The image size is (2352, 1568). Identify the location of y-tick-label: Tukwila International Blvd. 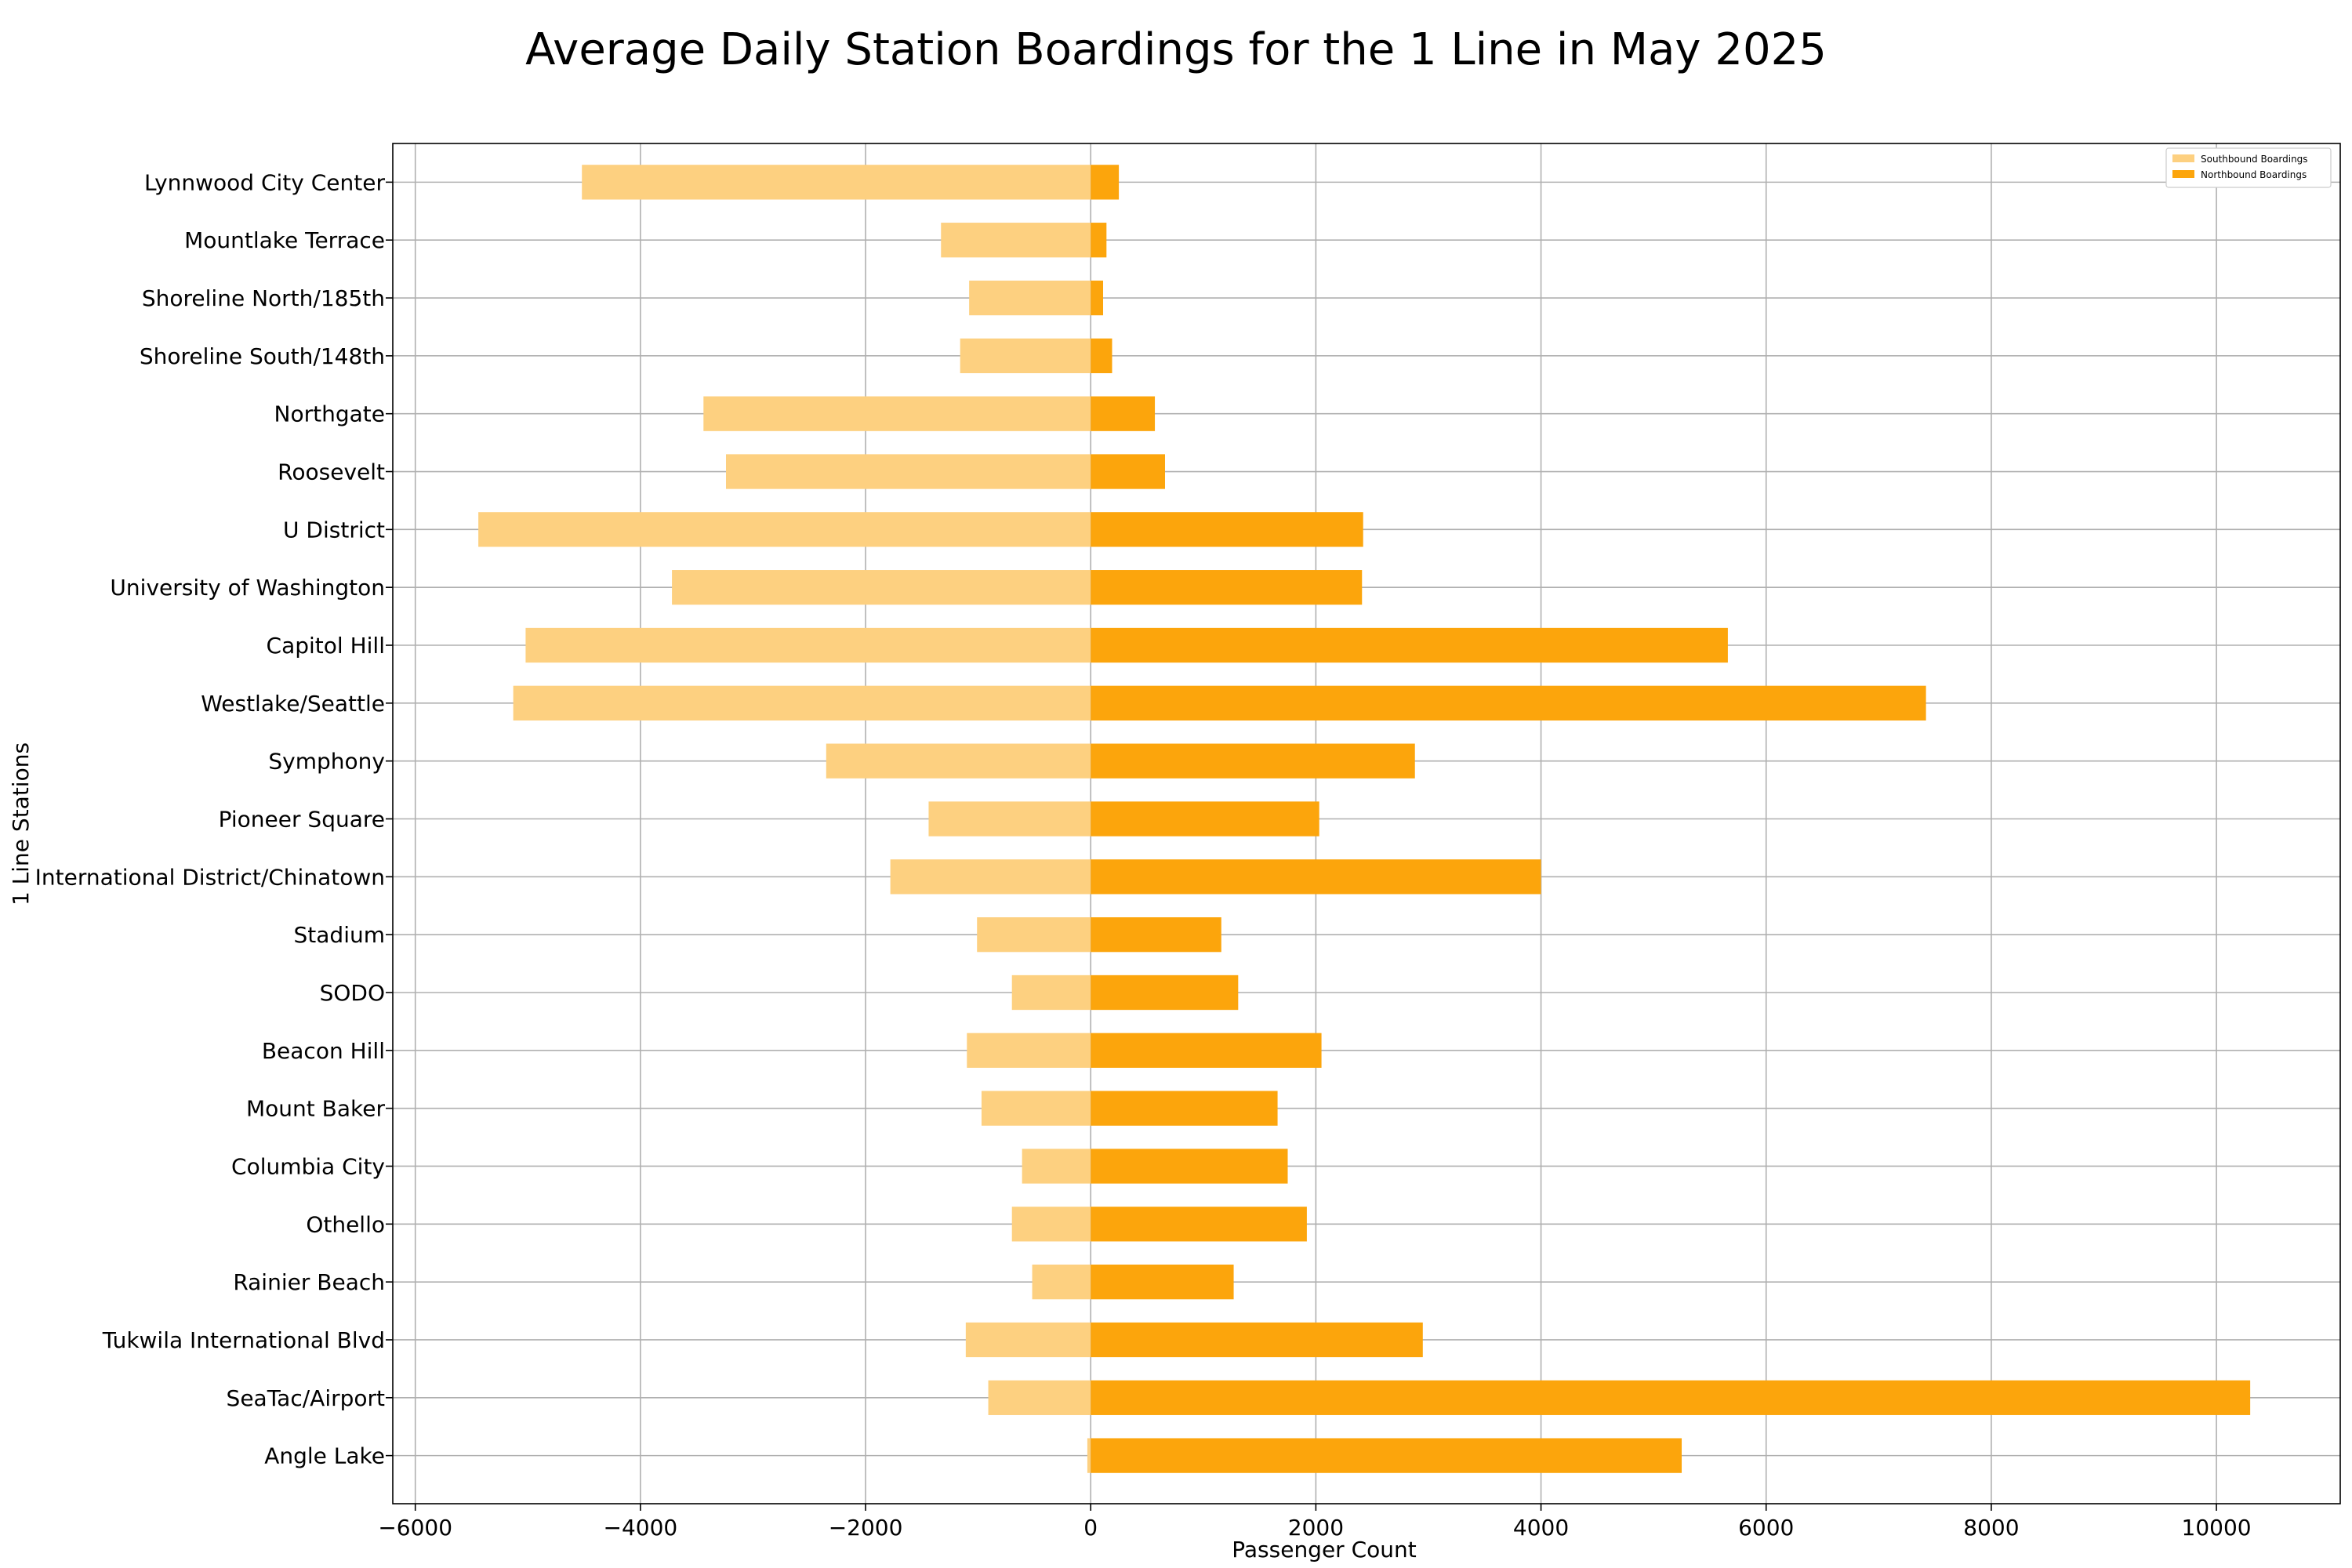
(243, 1340).